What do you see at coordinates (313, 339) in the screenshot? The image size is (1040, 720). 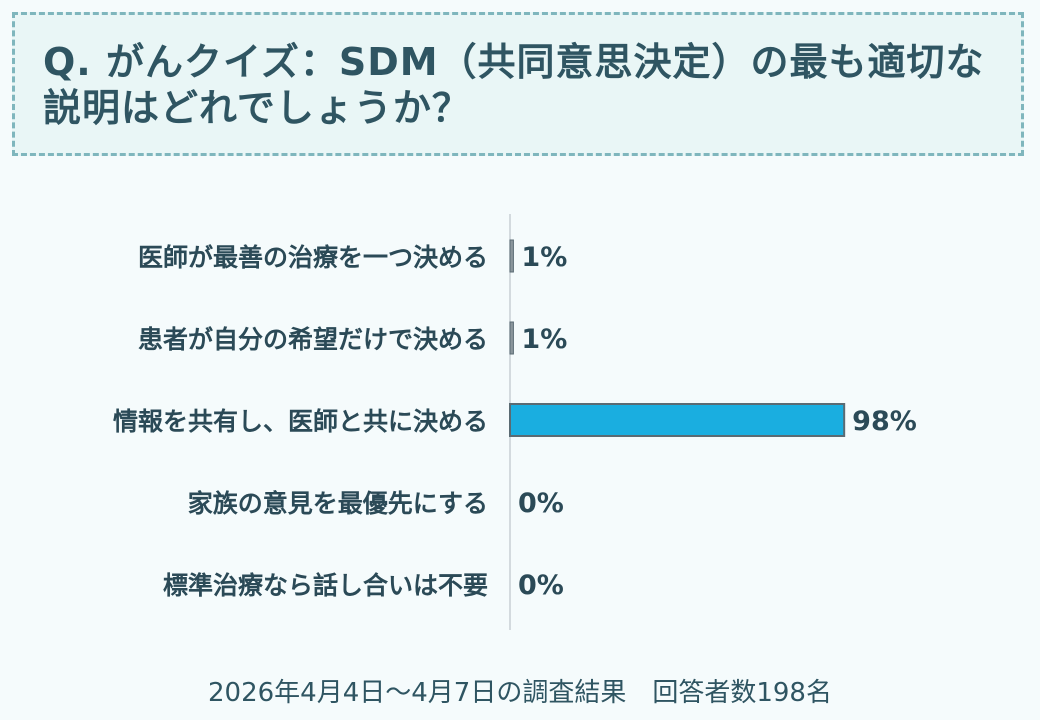 I see `category-label: 患者が自分の希望だけで決める` at bounding box center [313, 339].